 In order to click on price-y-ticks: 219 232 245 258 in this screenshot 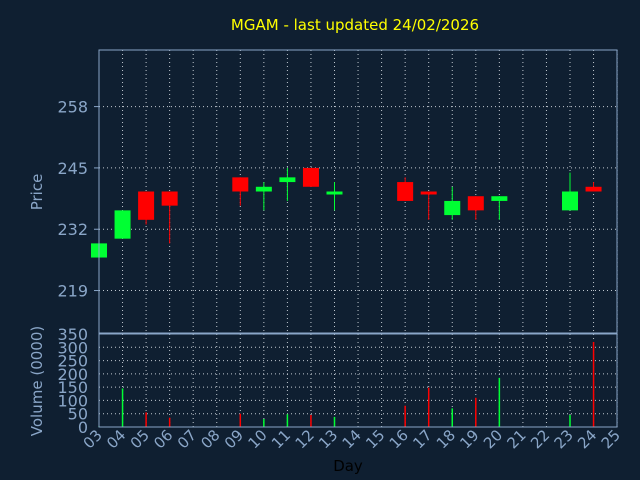, I will do `click(78, 199)`.